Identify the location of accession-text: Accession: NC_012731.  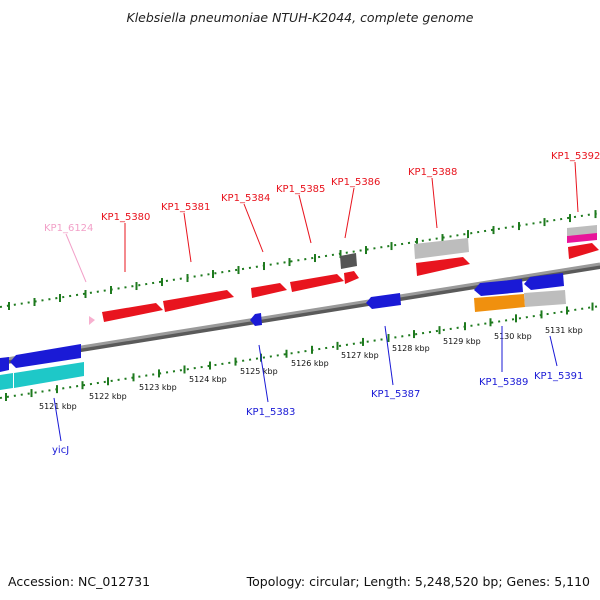
(79, 581).